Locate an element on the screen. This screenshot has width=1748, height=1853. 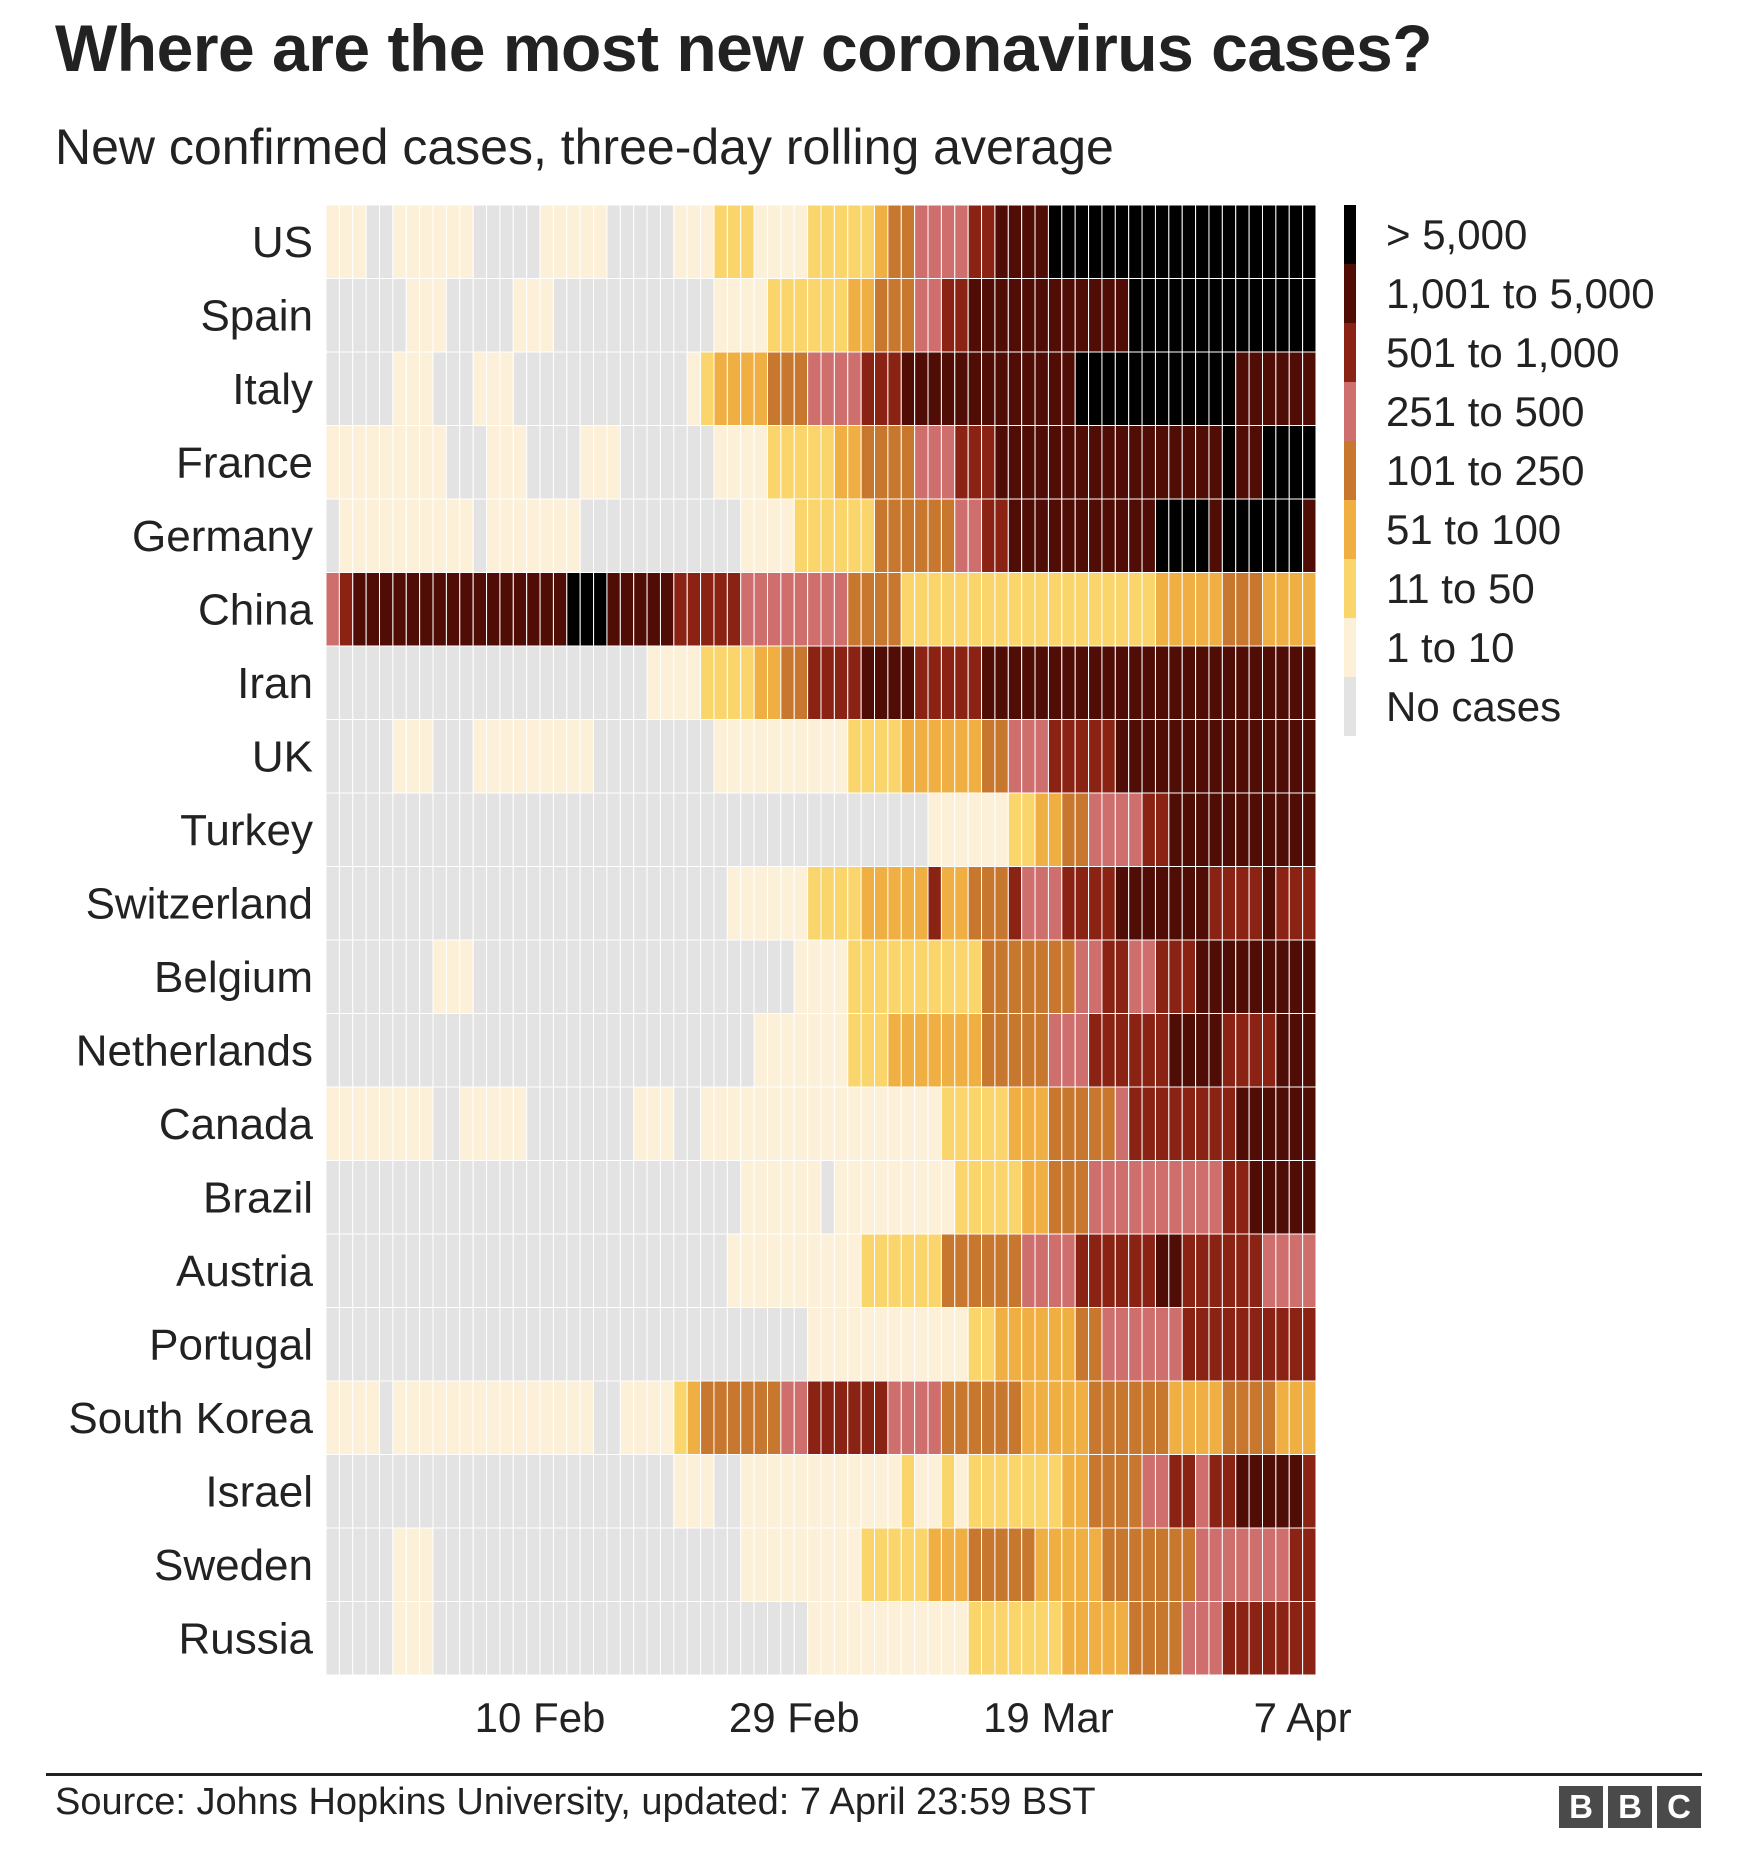
legend-label: 501 to 1,000 is located at coordinates (1503, 352).